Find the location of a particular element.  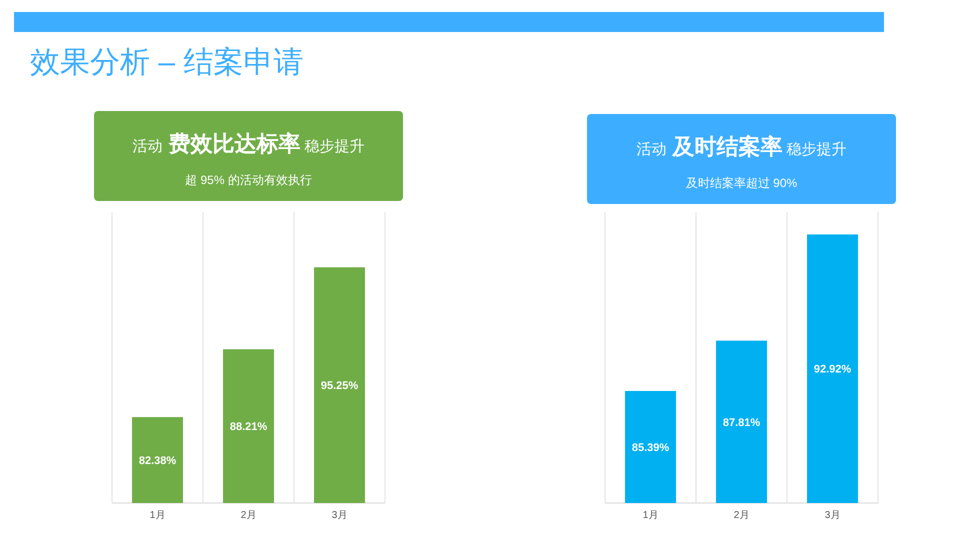

chart-title: 活动 费效比达标率 稳步提升 is located at coordinates (248, 143).